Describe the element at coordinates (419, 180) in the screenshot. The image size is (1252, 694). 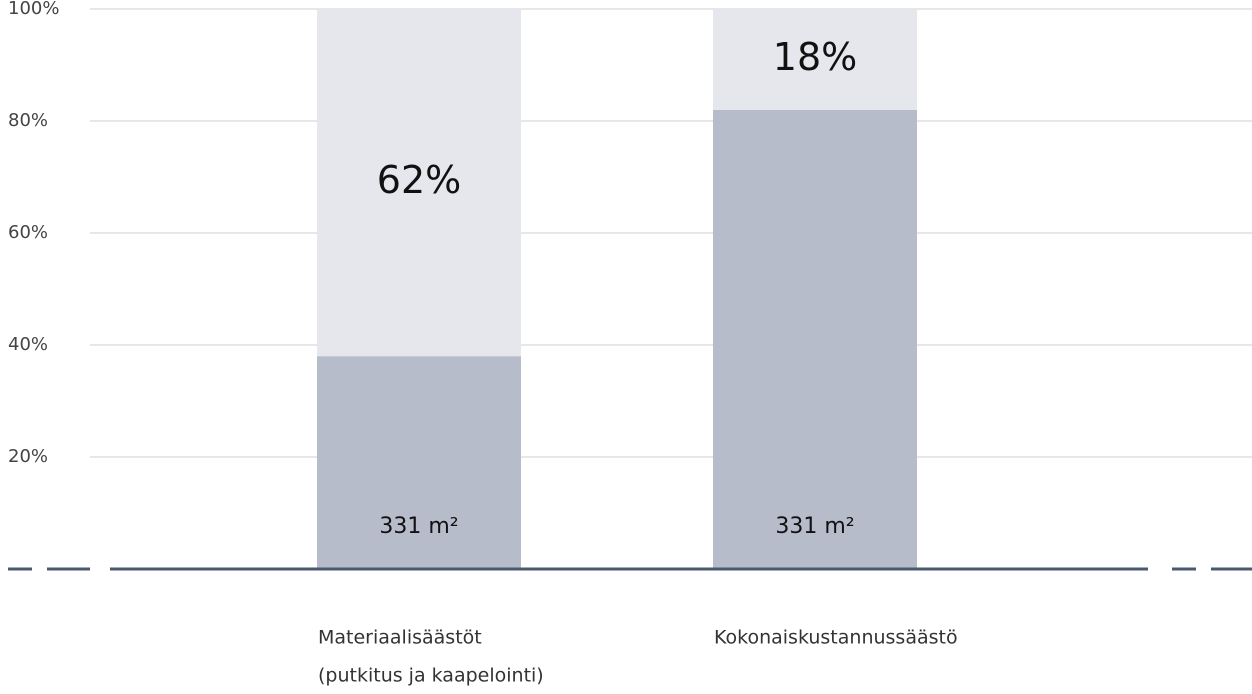
I see `value-label: 62%` at that location.